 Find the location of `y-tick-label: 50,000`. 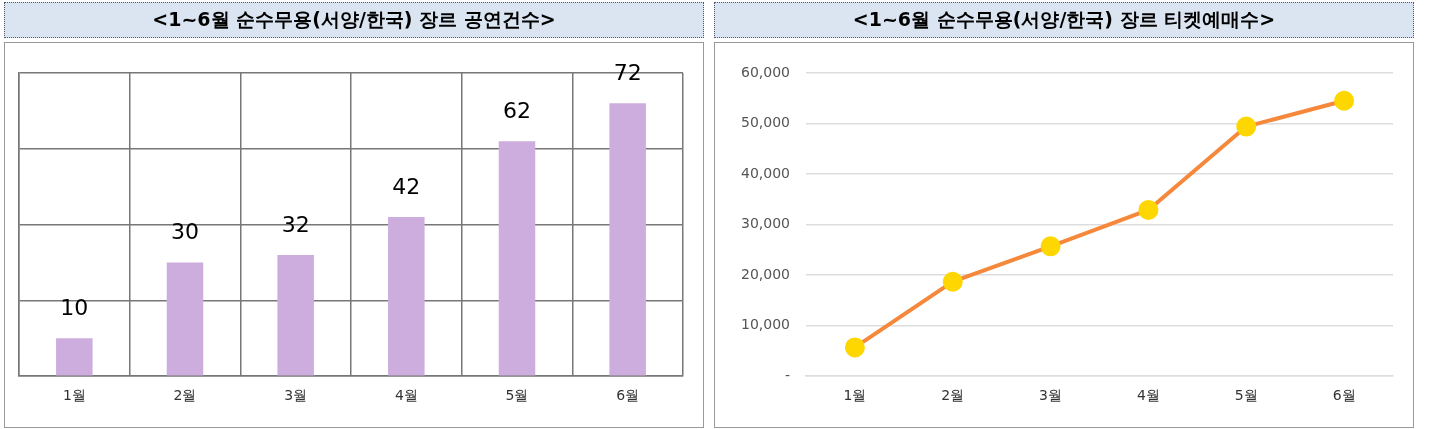

y-tick-label: 50,000 is located at coordinates (765, 122).